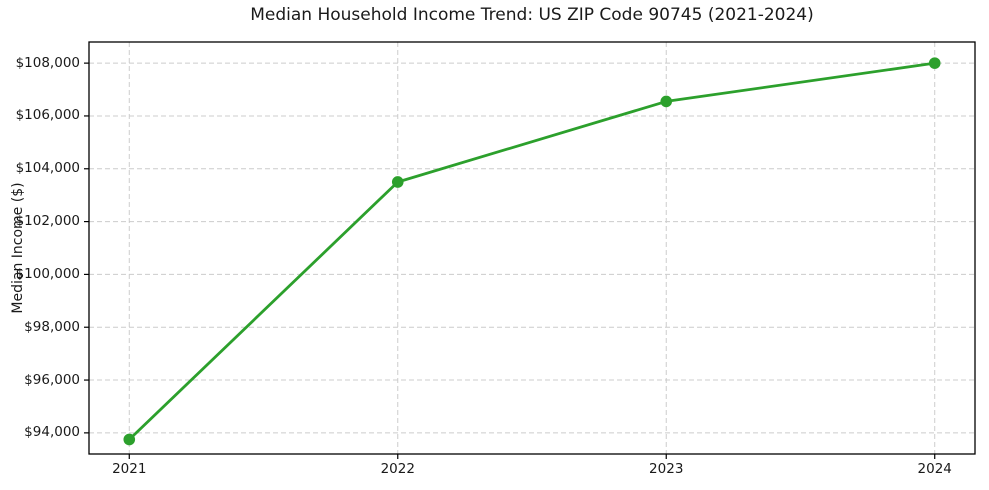 This screenshot has width=989, height=490. What do you see at coordinates (666, 469) in the screenshot?
I see `x-tick-label: 2023` at bounding box center [666, 469].